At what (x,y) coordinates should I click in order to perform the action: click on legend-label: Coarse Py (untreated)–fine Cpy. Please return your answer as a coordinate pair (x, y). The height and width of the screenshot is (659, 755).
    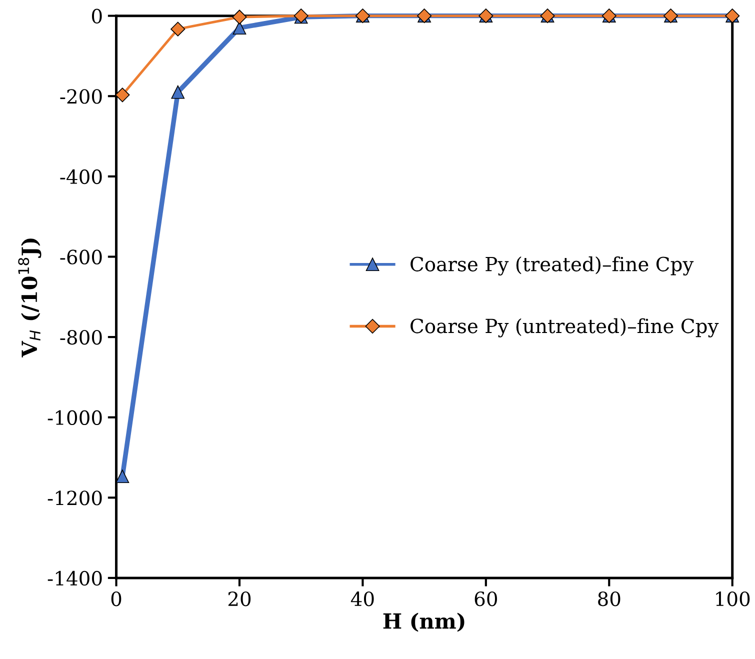
    Looking at the image, I should click on (564, 328).